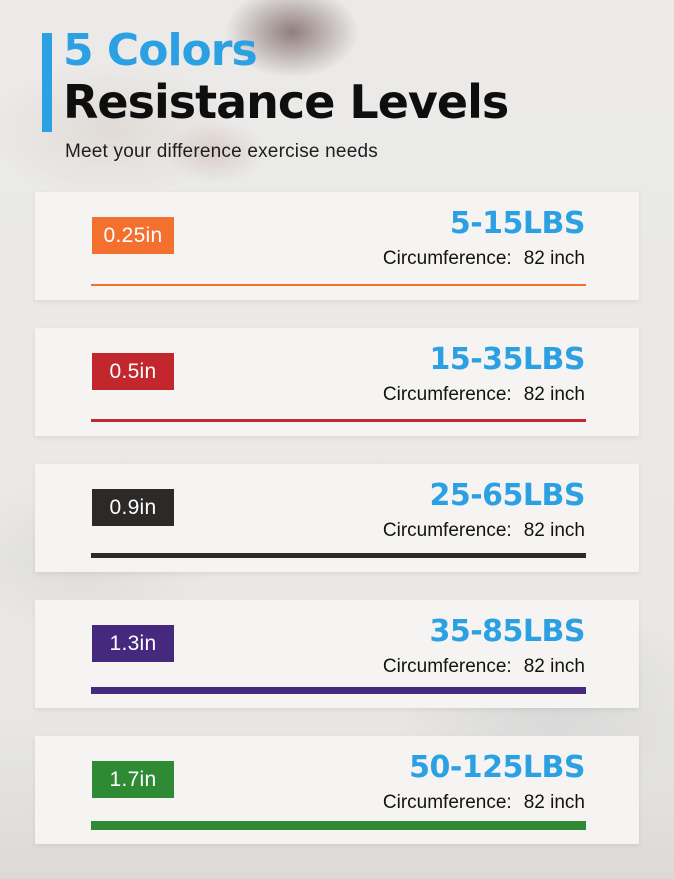 The image size is (674, 879). I want to click on resistance-card-2: 0.5in 15-35LBS Circumference: 82 inch, so click(337, 382).